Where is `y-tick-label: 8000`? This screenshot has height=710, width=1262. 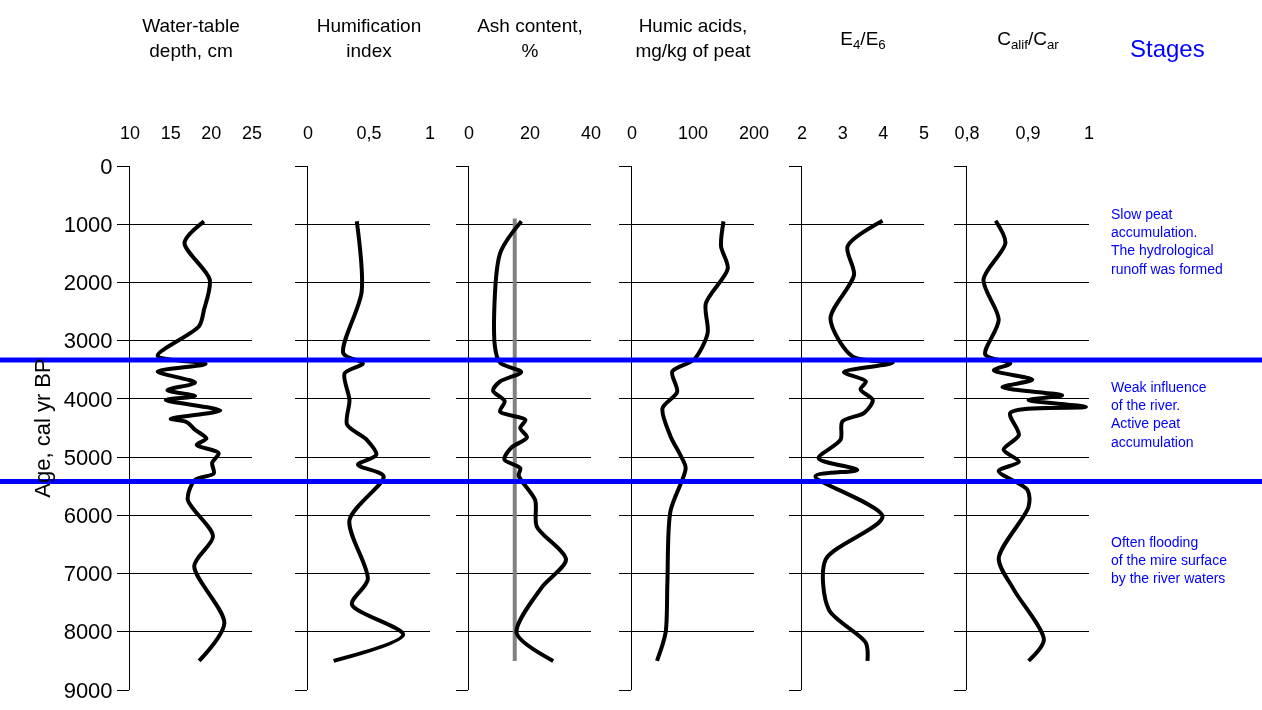
y-tick-label: 8000 is located at coordinates (88, 632).